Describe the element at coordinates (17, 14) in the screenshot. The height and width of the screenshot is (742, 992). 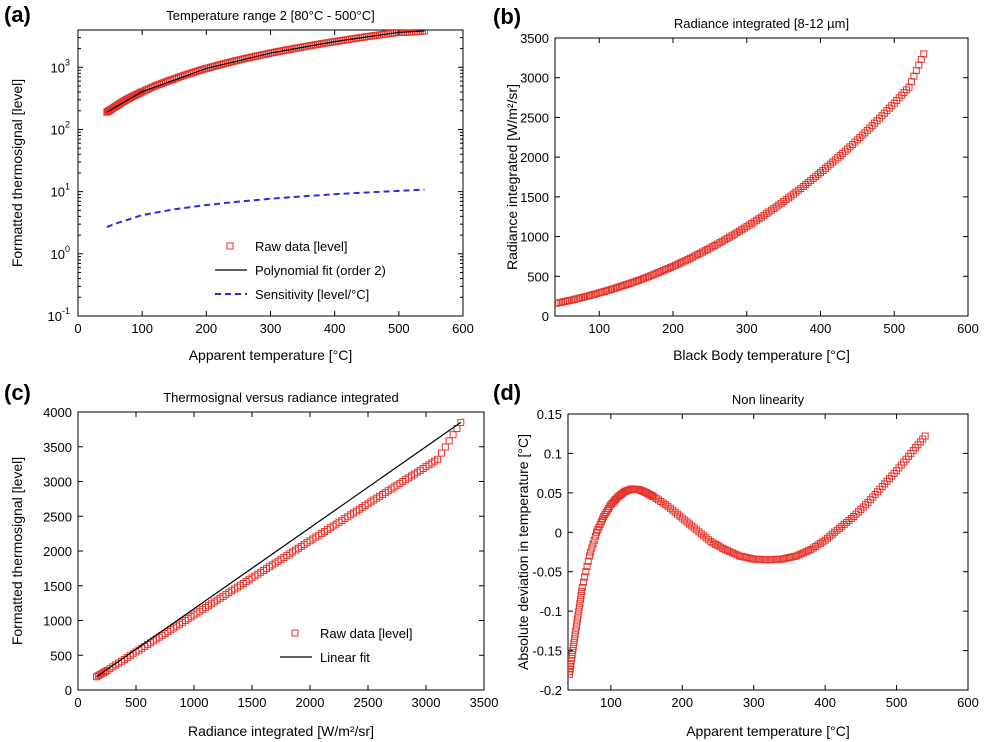
I see `panel-letter: (a)` at that location.